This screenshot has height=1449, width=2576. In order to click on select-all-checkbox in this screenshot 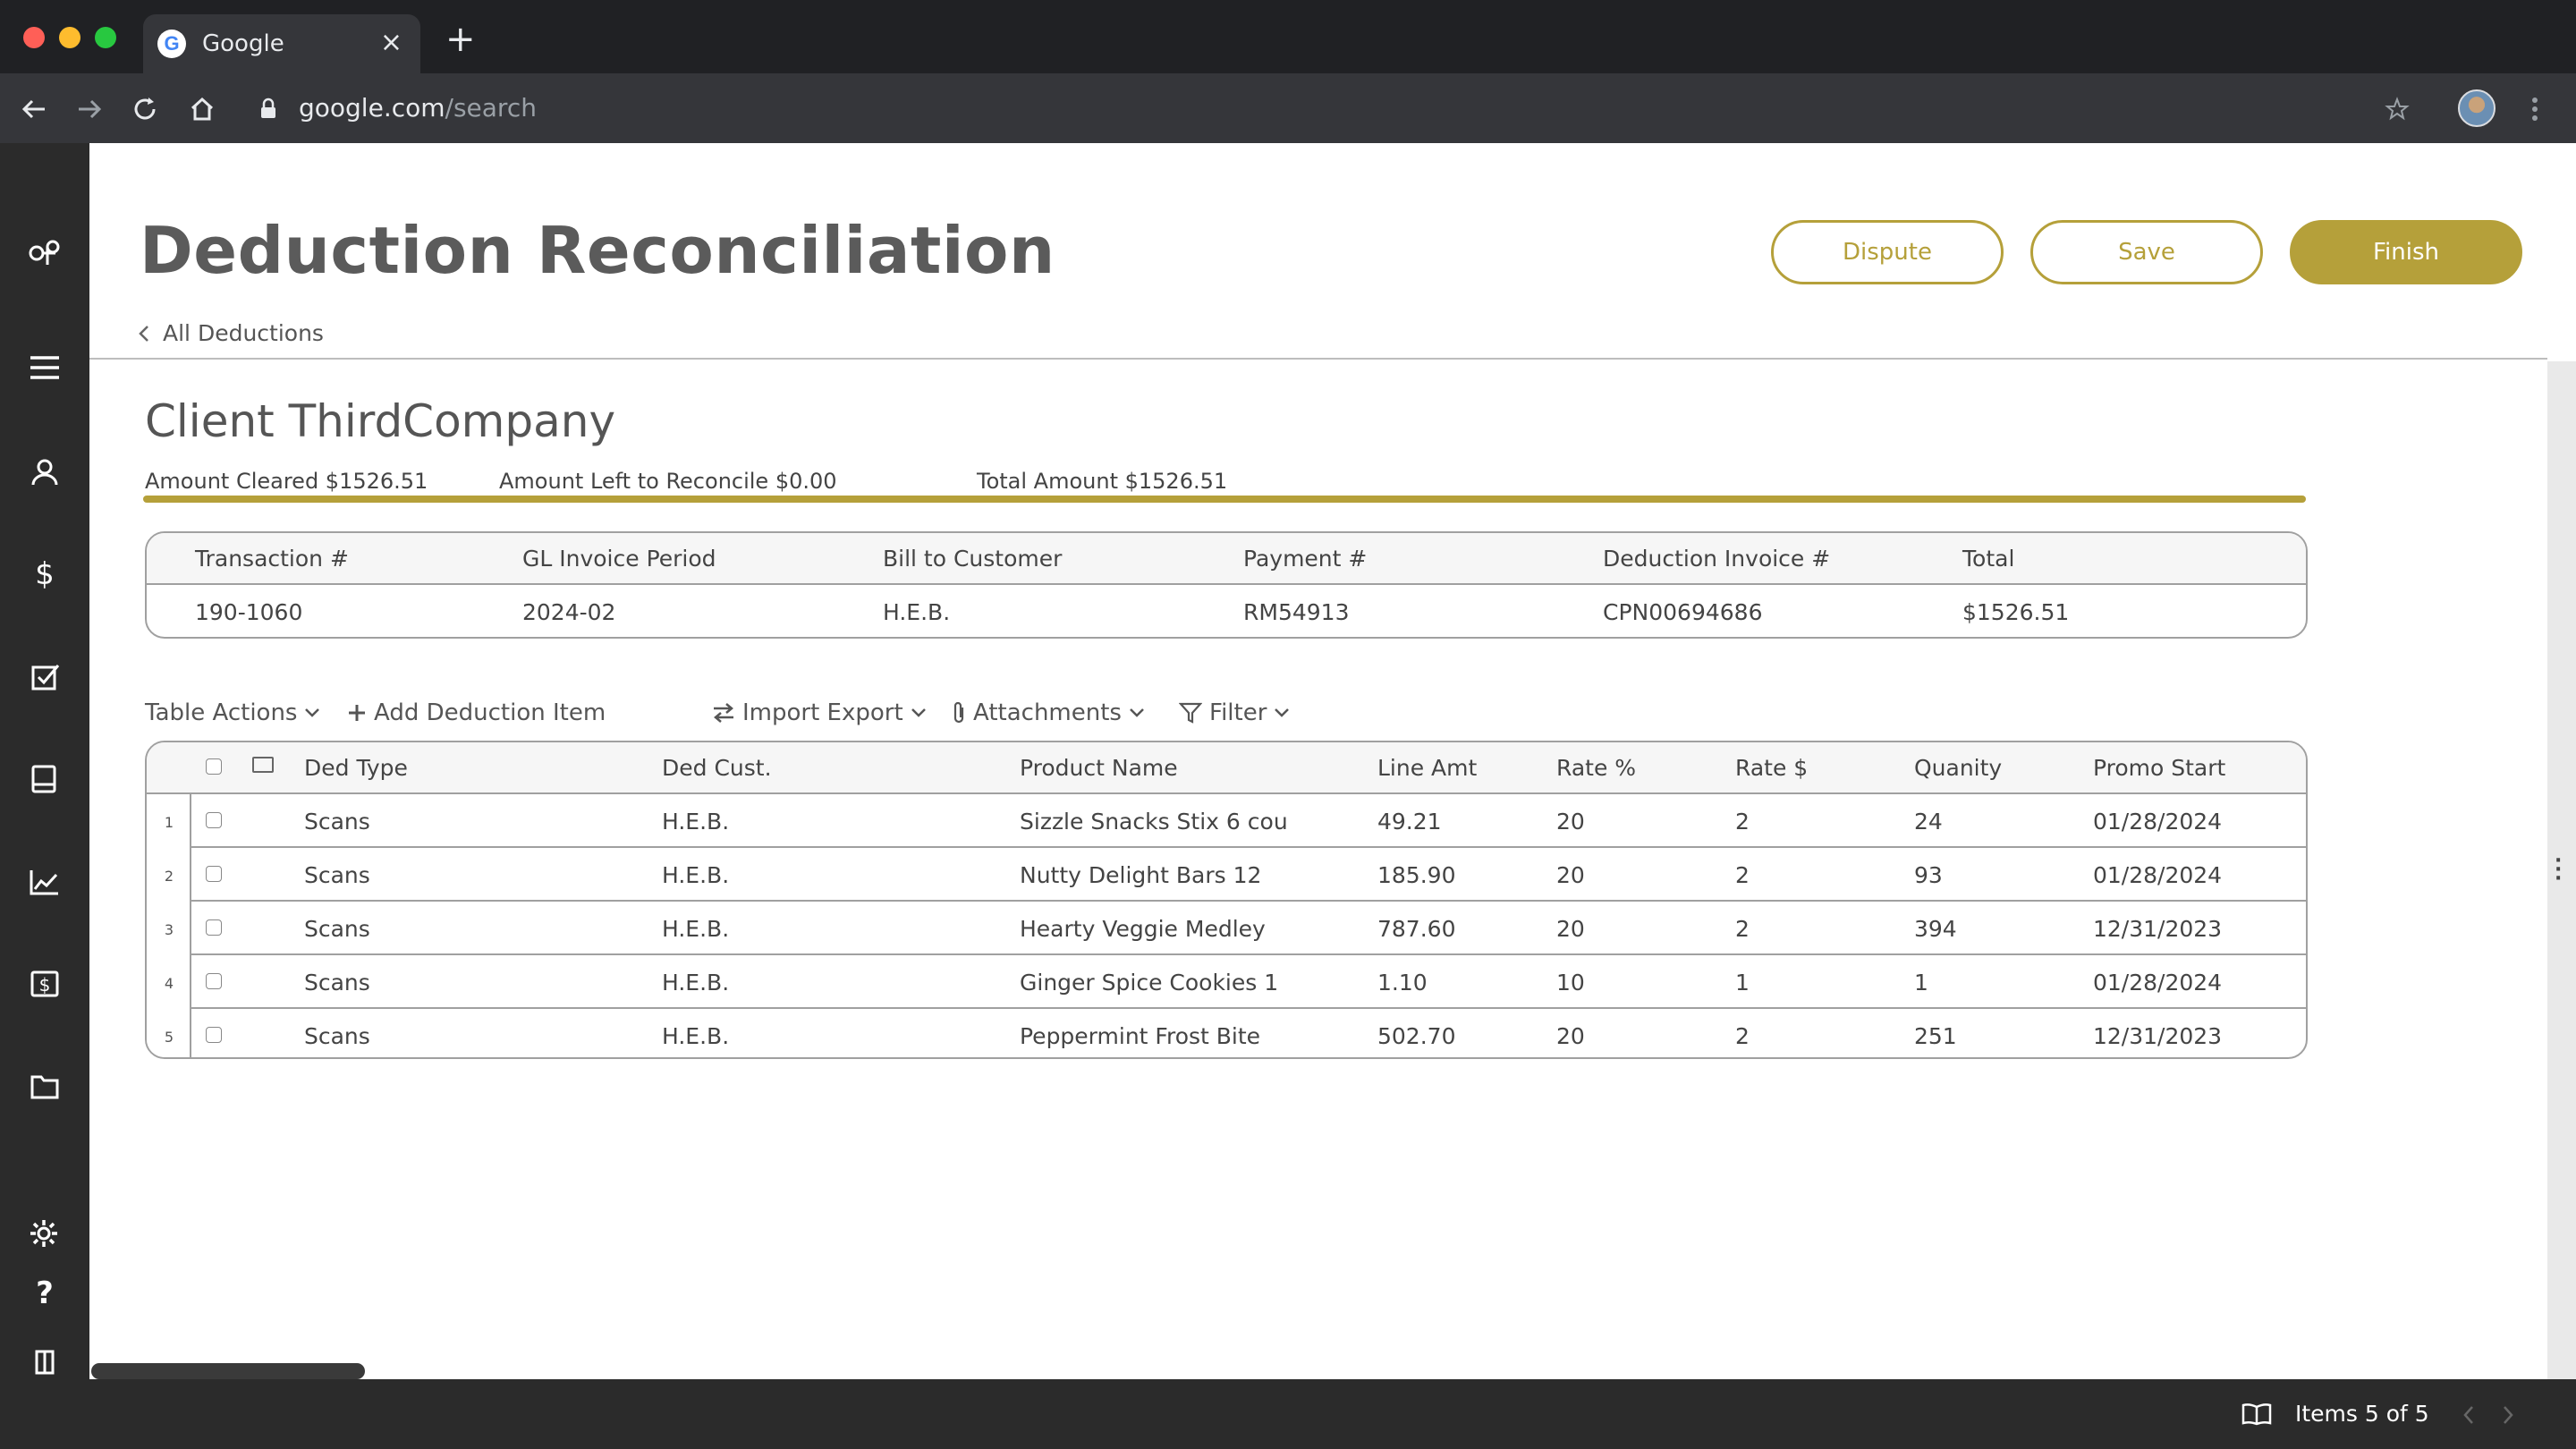, I will do `click(214, 766)`.